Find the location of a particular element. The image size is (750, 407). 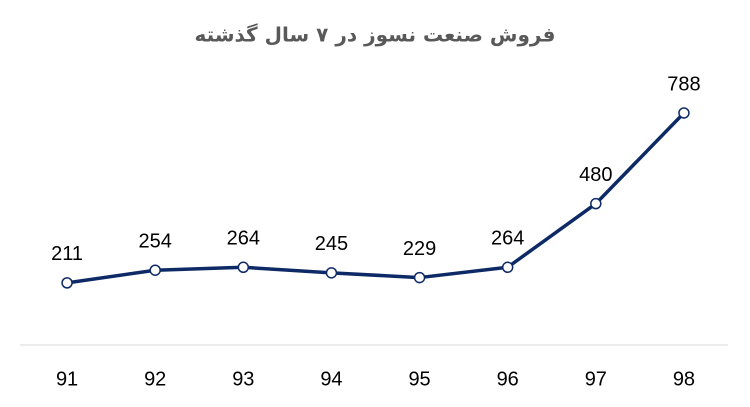

x-tick-label: 98 is located at coordinates (684, 379).